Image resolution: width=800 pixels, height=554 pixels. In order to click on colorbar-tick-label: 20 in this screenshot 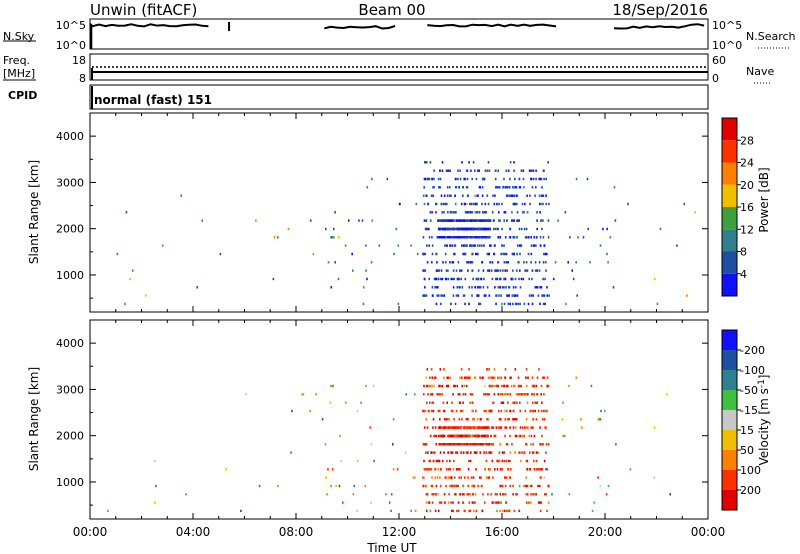, I will do `click(747, 185)`.